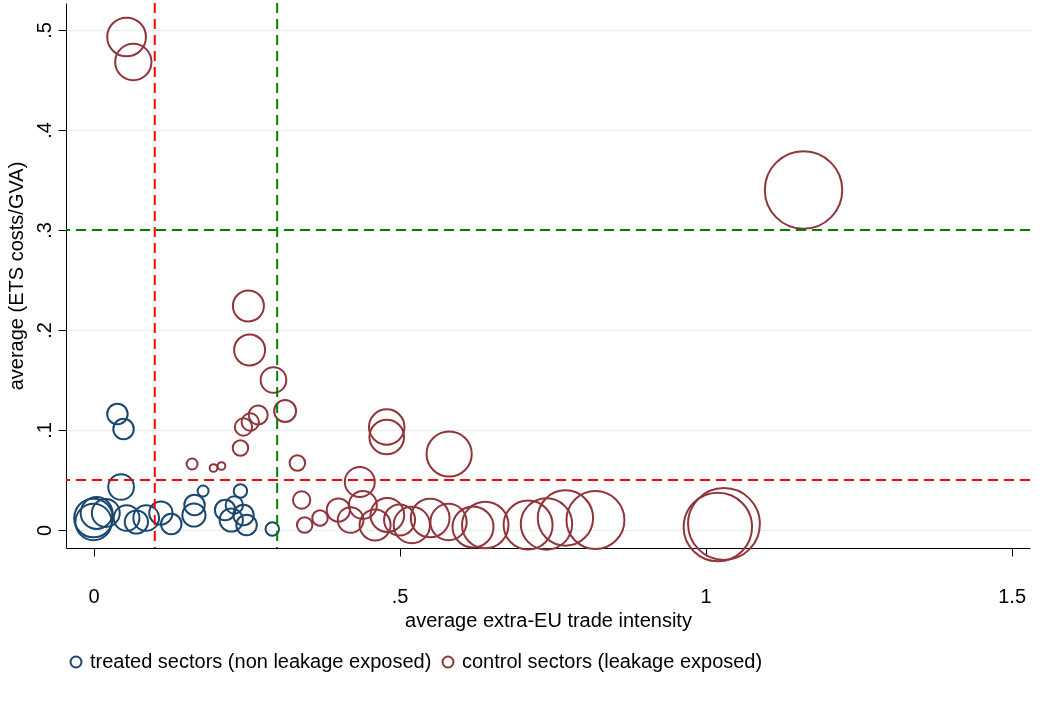 This screenshot has width=1052, height=711. I want to click on x-tick-label: 1, so click(706, 595).